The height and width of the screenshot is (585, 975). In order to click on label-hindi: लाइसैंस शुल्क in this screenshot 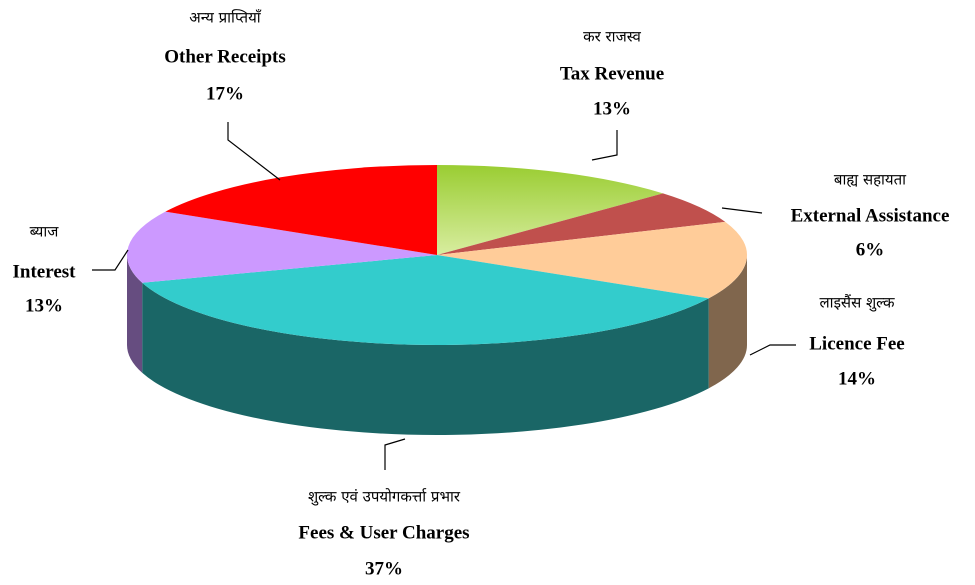, I will do `click(857, 303)`.